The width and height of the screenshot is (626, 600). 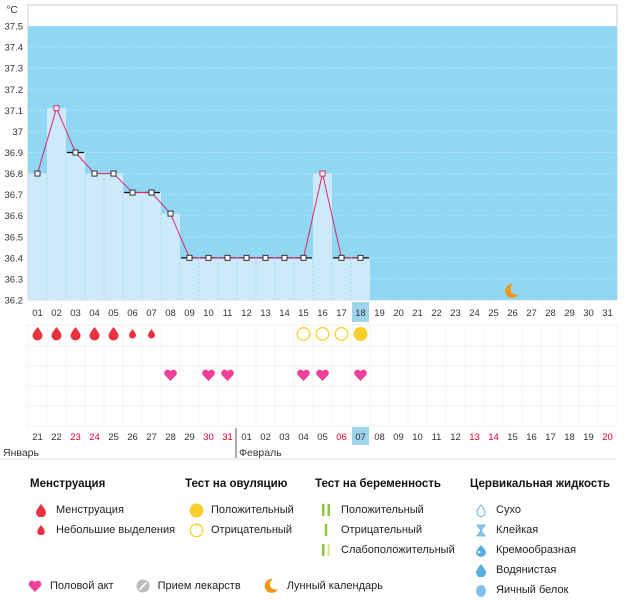 What do you see at coordinates (481, 590) in the screenshot?
I see `egg-white-icon` at bounding box center [481, 590].